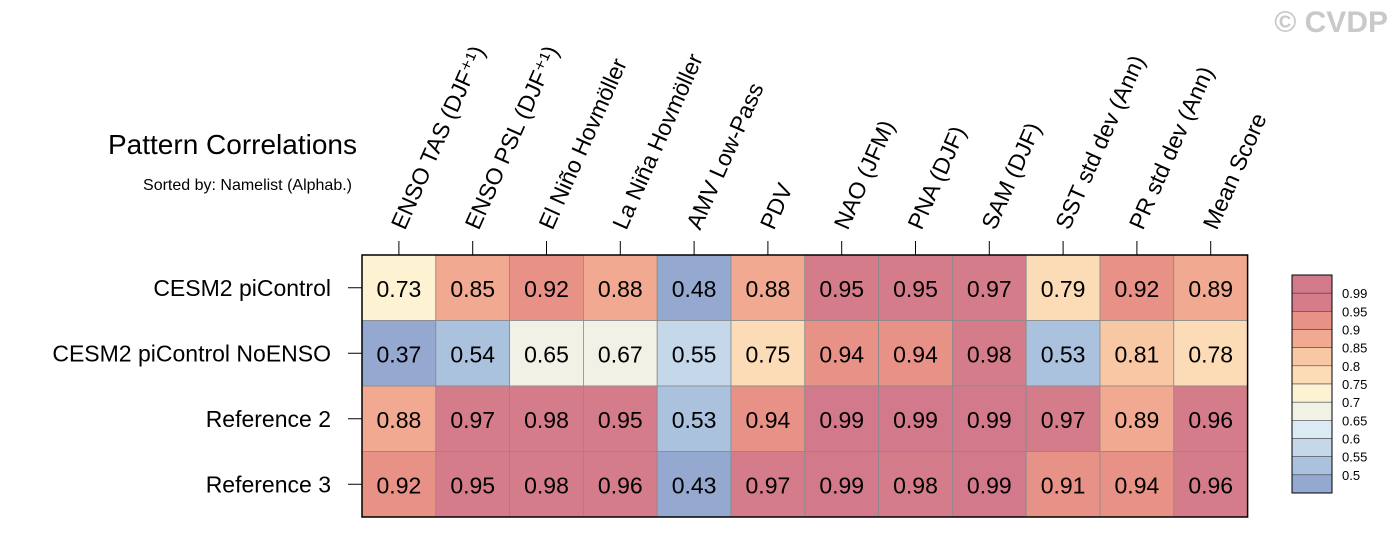  Describe the element at coordinates (1063, 354) in the screenshot. I see `cell-value: 0.53` at that location.